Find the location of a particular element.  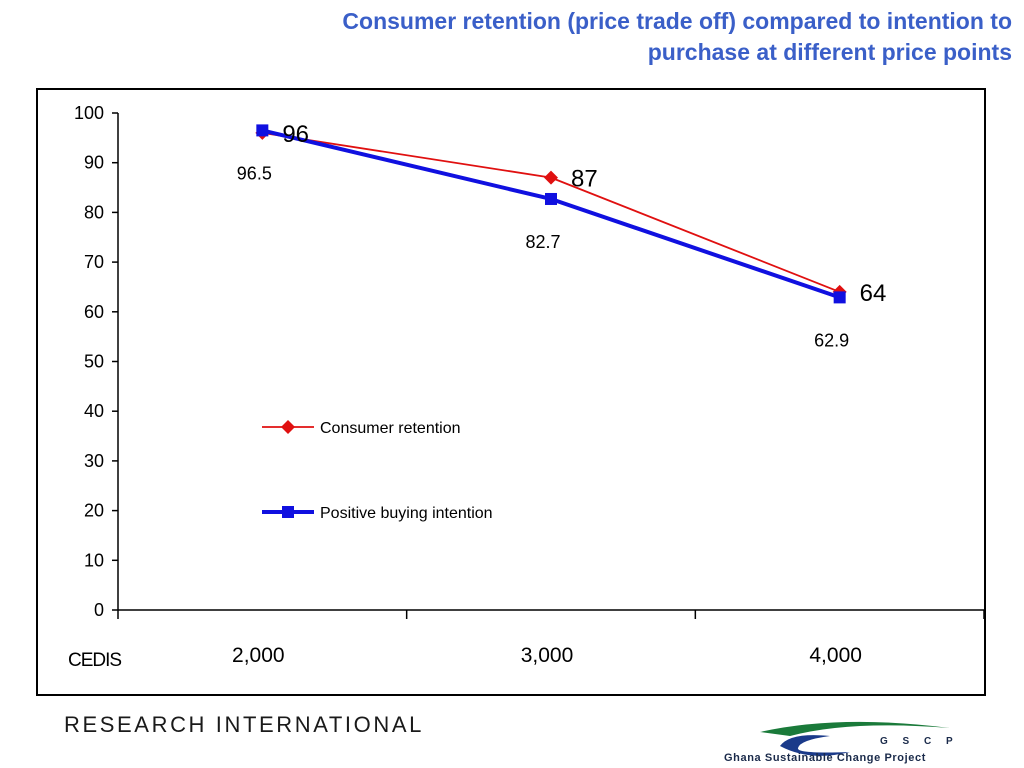

y-tick-label: 90 is located at coordinates (94, 163).